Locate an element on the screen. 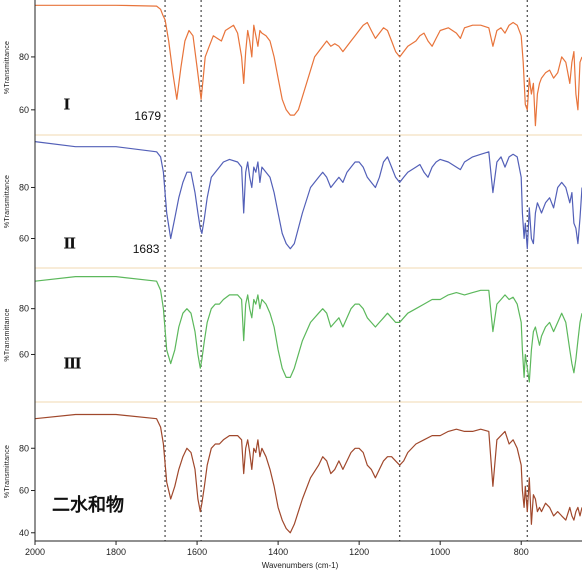 This screenshot has width=582, height=575. panel-label: Ⅰ is located at coordinates (66, 105).